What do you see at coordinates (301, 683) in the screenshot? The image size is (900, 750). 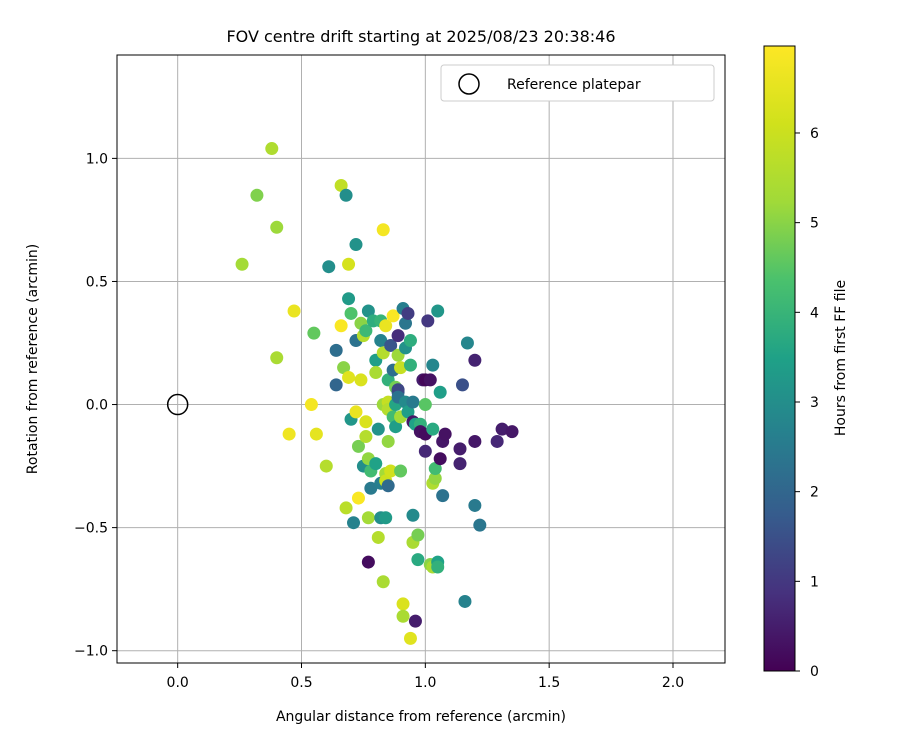 I see `x-tick-label: 0.5` at bounding box center [301, 683].